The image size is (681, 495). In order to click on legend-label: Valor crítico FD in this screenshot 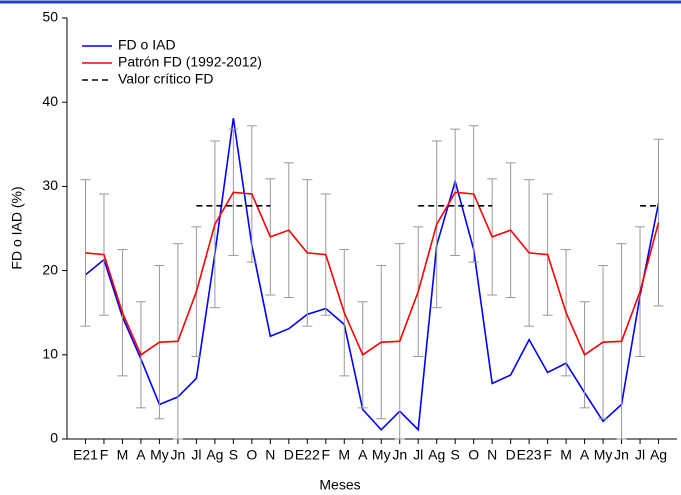, I will do `click(165, 79)`.